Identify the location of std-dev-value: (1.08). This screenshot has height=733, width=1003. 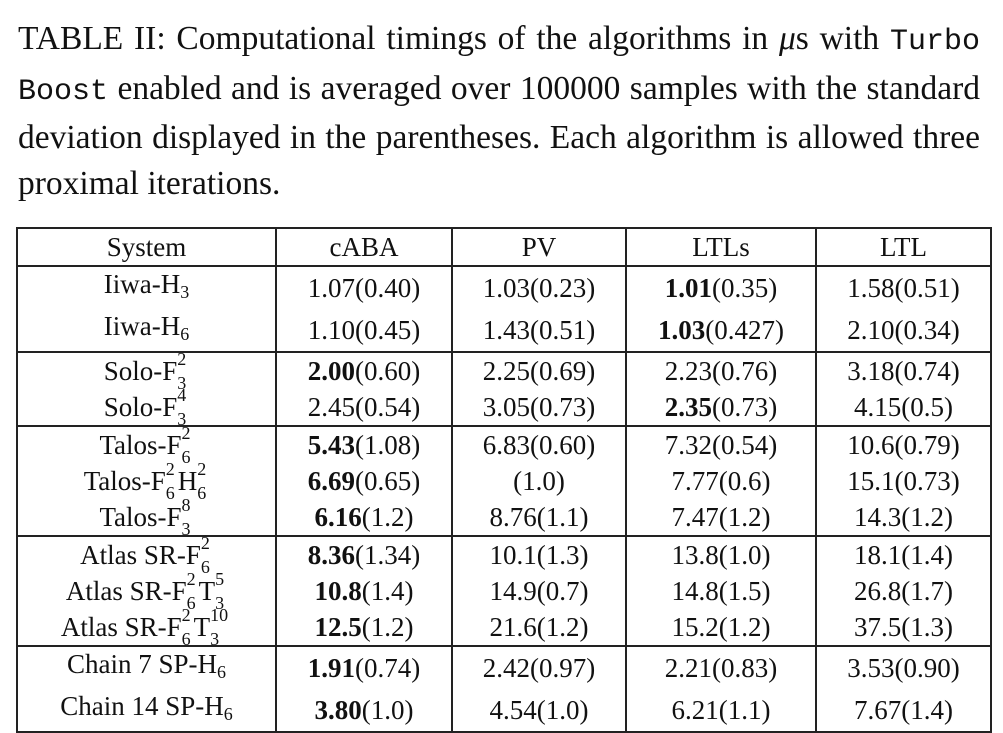
(388, 445).